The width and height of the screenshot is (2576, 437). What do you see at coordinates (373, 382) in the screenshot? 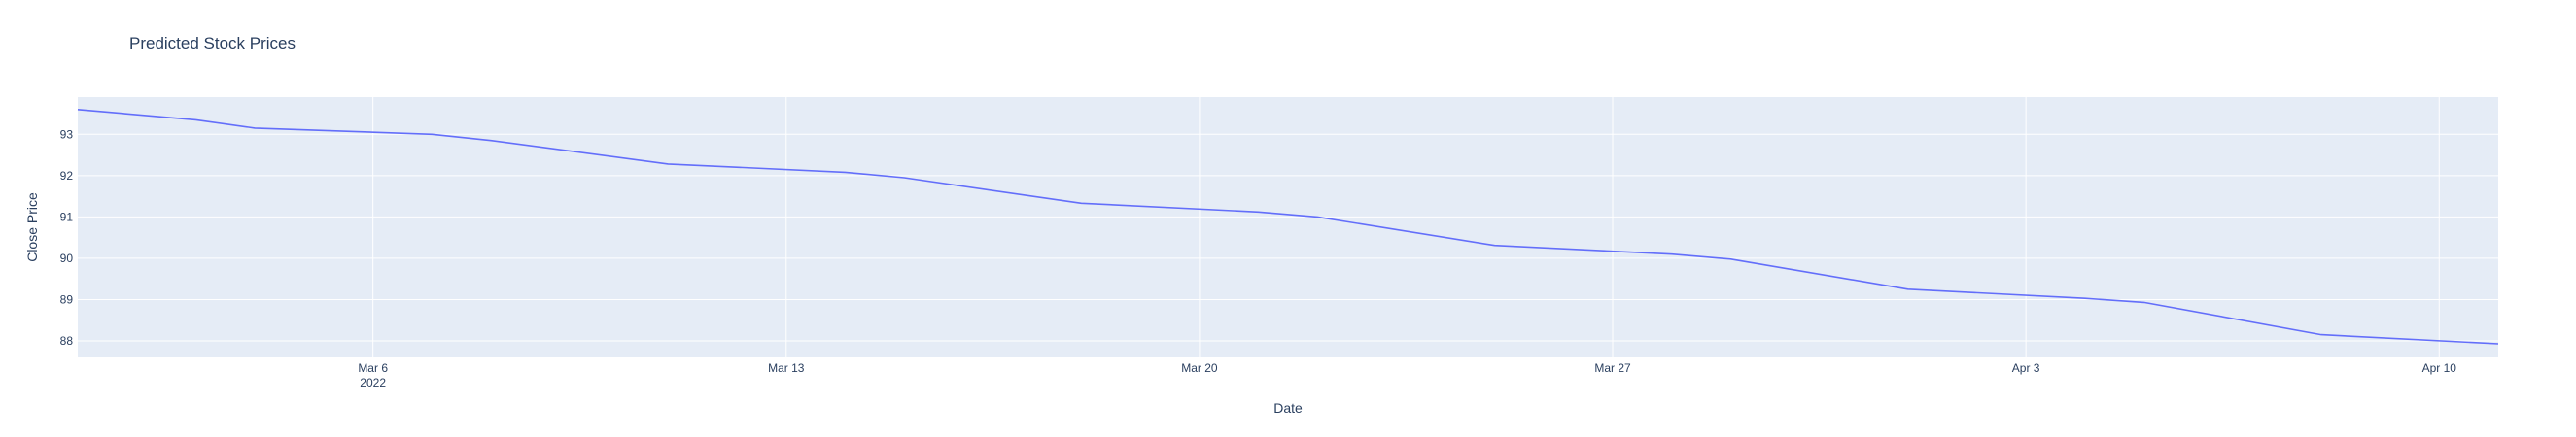
I see `x-tick-year-label: 2022` at bounding box center [373, 382].